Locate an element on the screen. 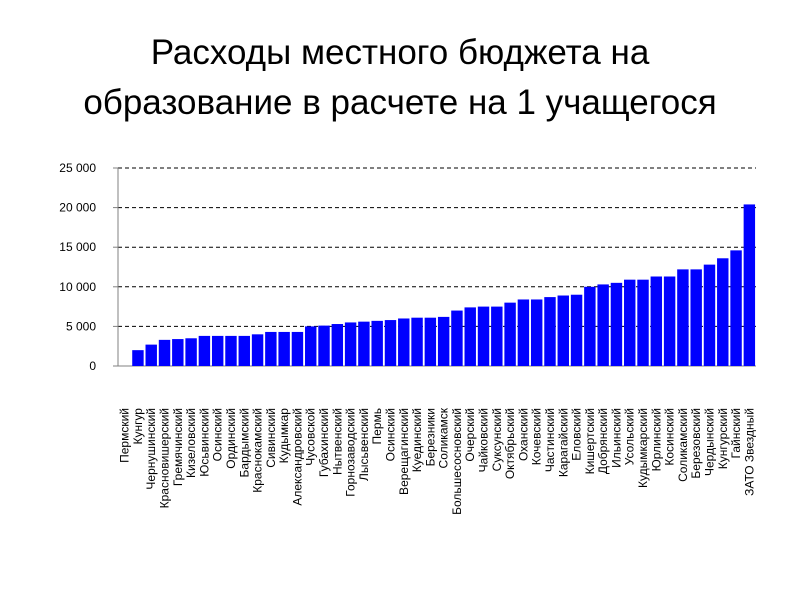  x-tick-label: Частинский is located at coordinates (550, 440).